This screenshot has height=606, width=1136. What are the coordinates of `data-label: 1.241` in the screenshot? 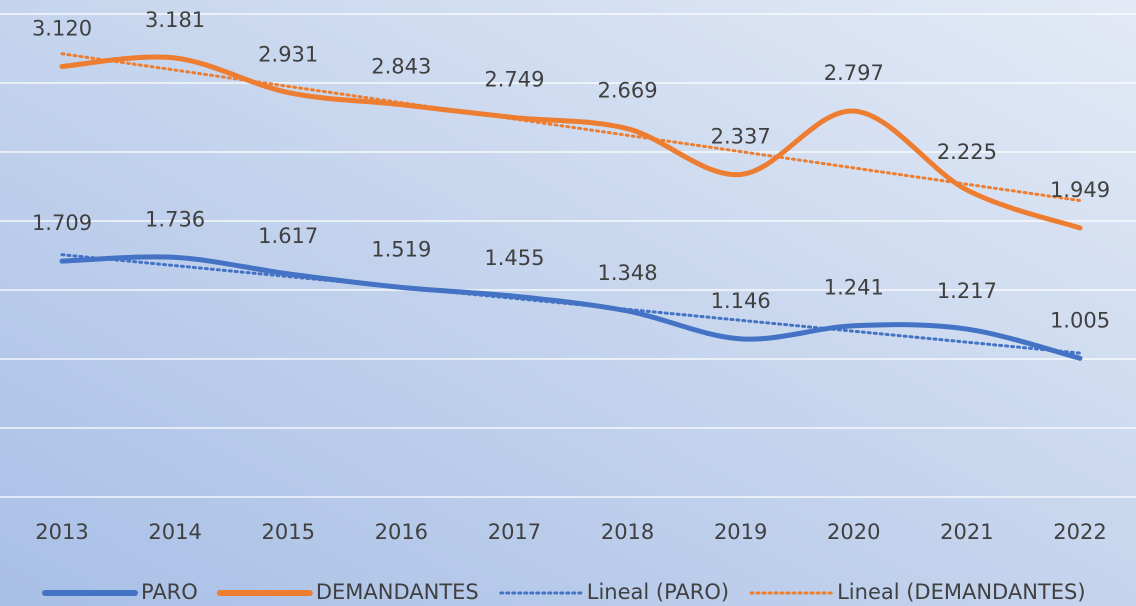 It's located at (854, 288).